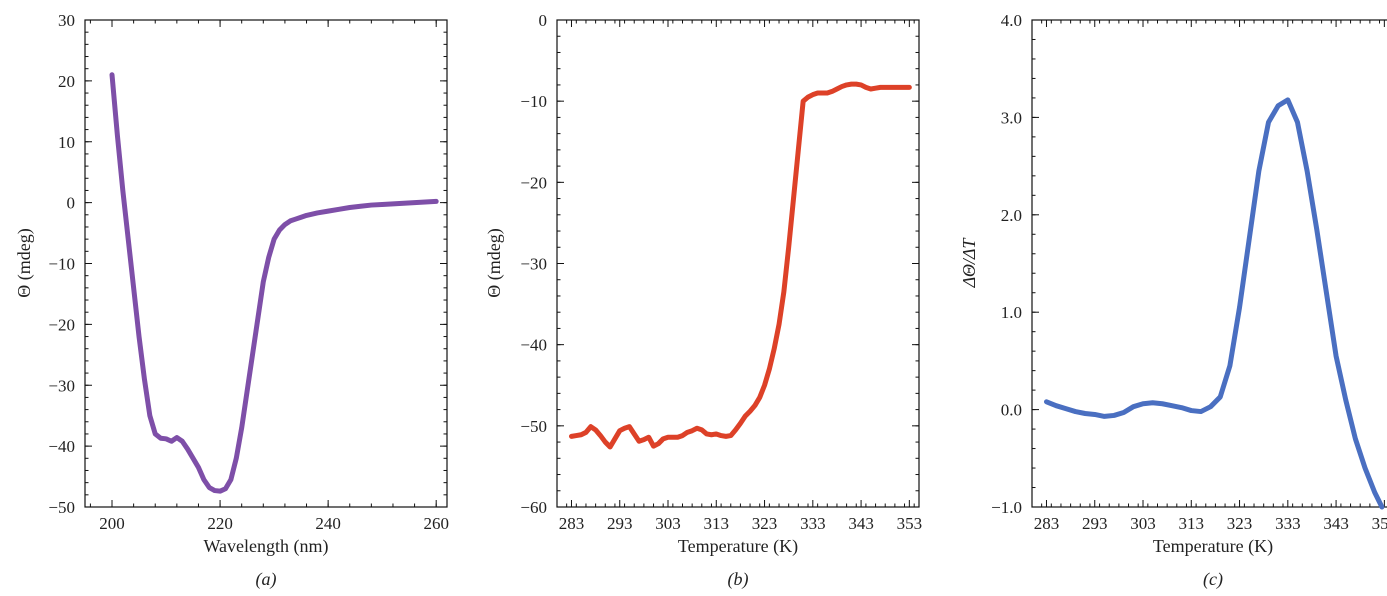 The width and height of the screenshot is (1387, 596). I want to click on x-axis-label-c: Temperature (K), so click(1213, 546).